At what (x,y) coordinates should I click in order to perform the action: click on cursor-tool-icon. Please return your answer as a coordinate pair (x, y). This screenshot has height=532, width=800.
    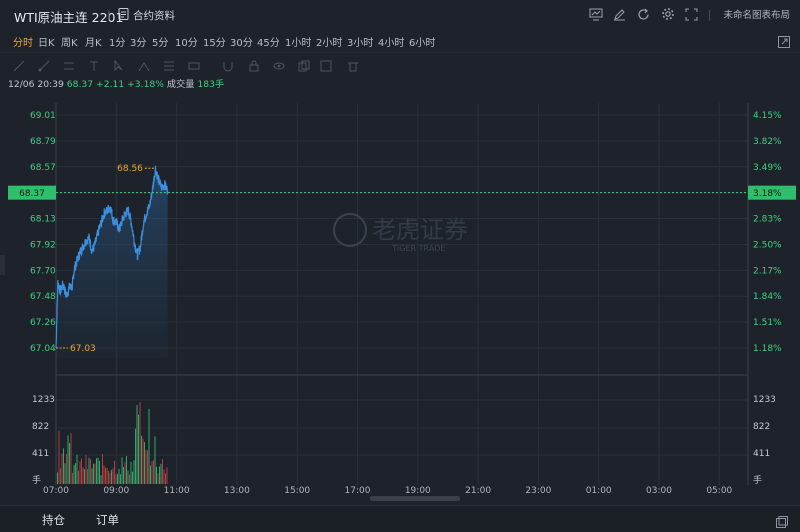
    Looking at the image, I should click on (119, 64).